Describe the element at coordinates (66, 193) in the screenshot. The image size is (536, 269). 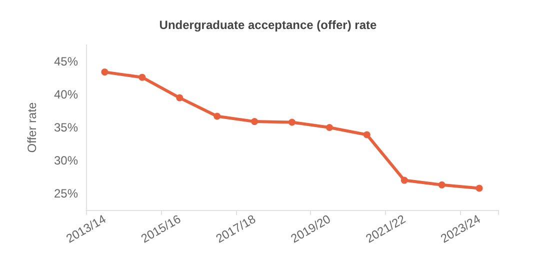
I see `y-tick-label: 25%` at that location.